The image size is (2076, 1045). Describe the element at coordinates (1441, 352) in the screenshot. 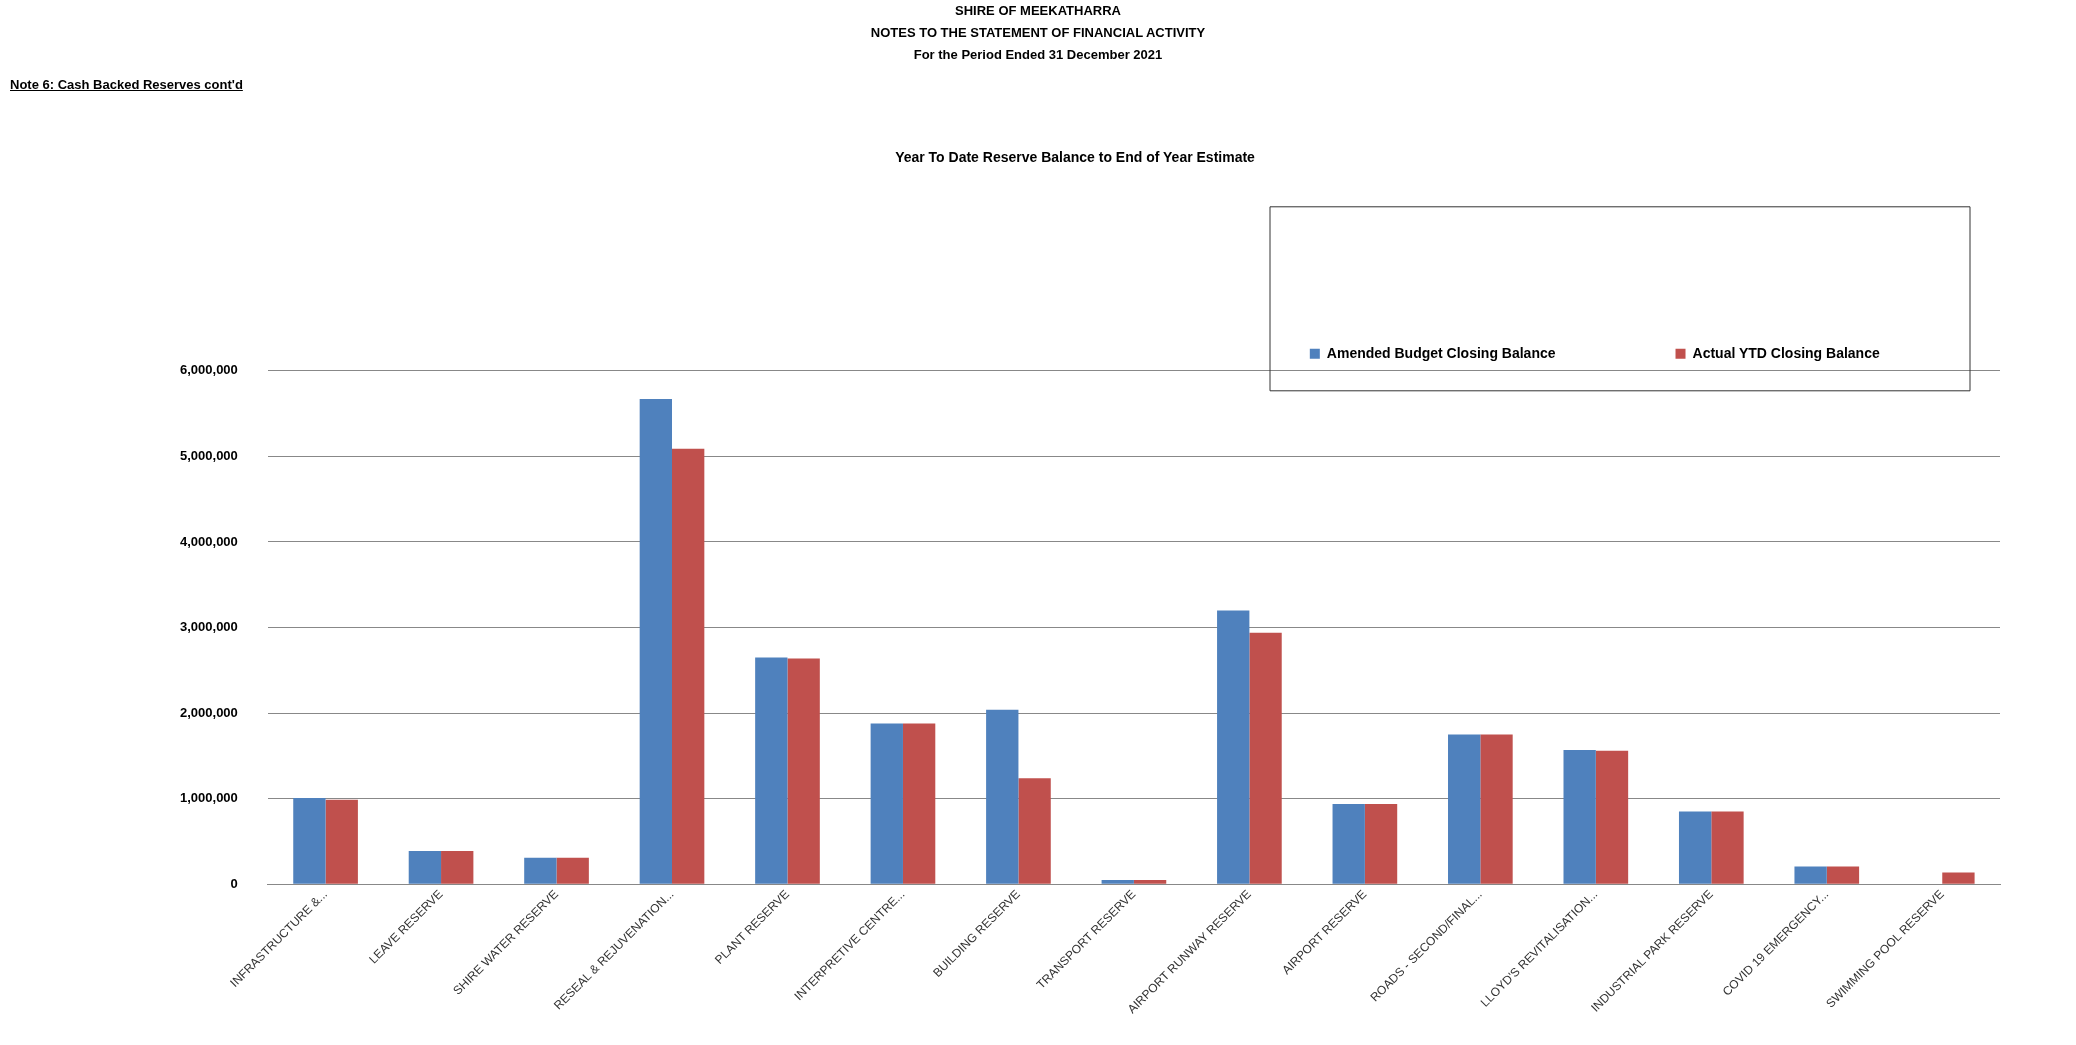

I see `legend-label: Amended Budget Closing Balance` at that location.